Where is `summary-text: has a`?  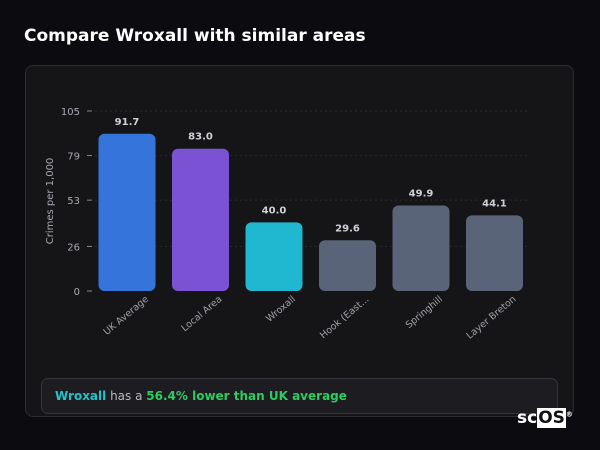
summary-text: has a is located at coordinates (126, 396).